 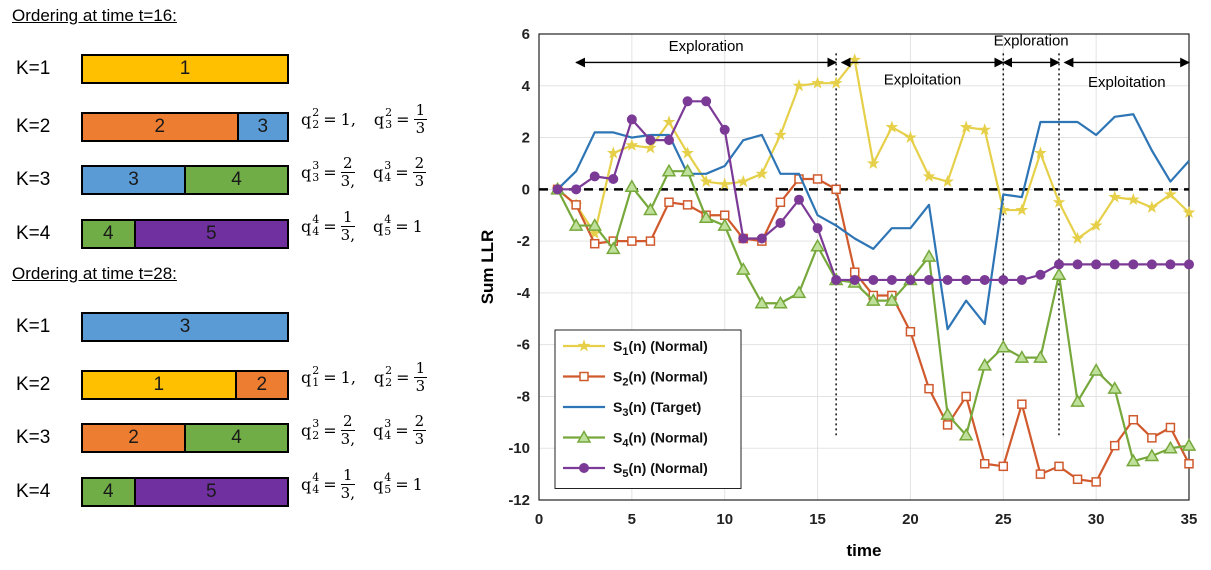 I want to click on legend-box, so click(x=648, y=409).